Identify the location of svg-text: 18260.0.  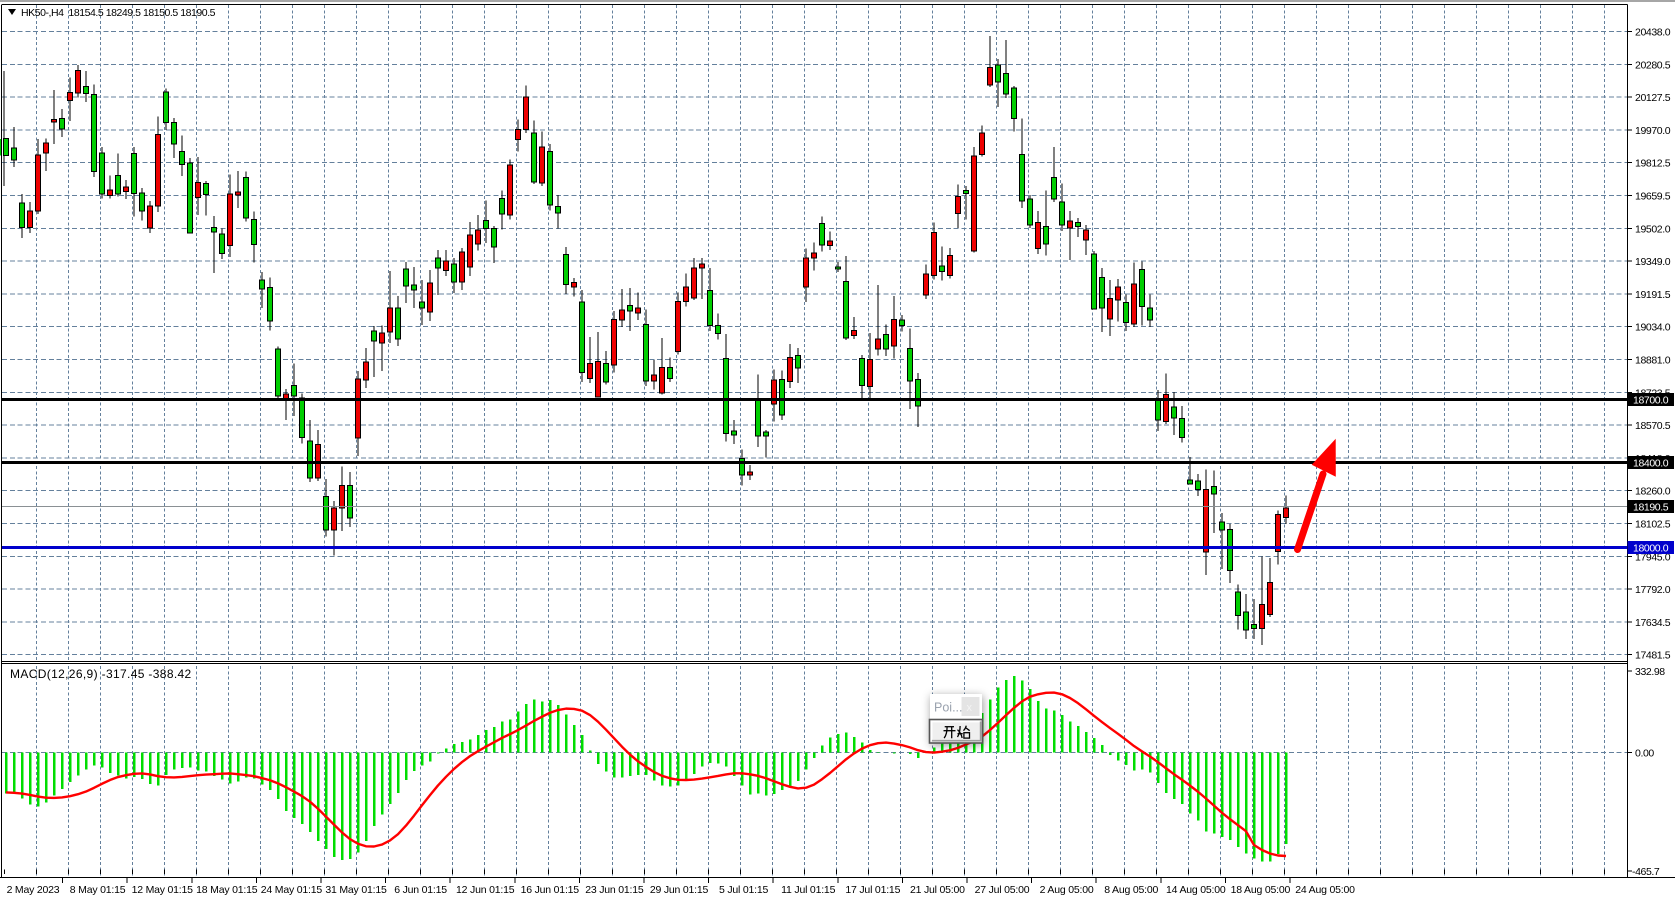
(1653, 492).